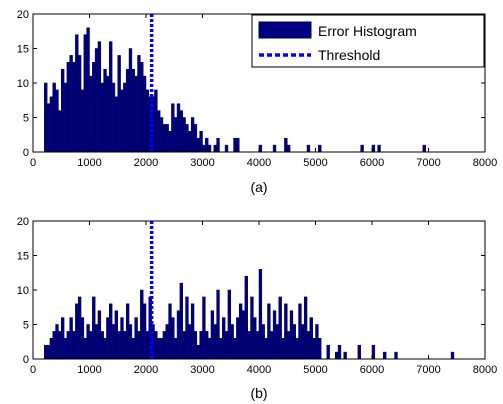 This screenshot has width=503, height=404. Describe the element at coordinates (368, 41) in the screenshot. I see `legend: Error Histogram Threshold` at that location.